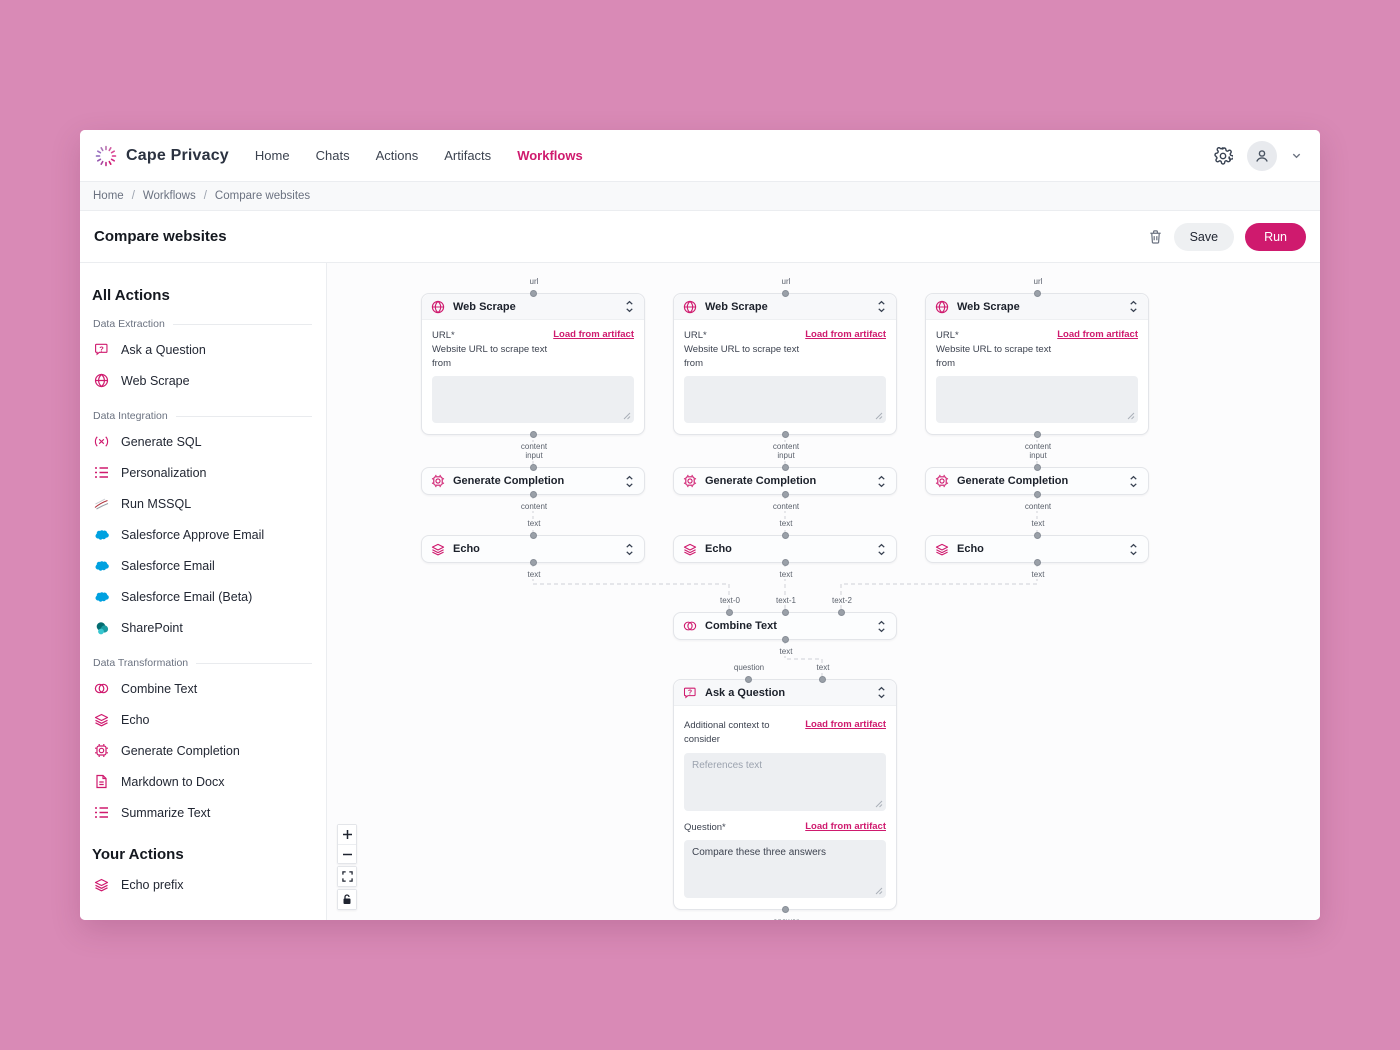 The width and height of the screenshot is (1400, 1050). Describe the element at coordinates (347, 899) in the screenshot. I see `lock-button` at that location.